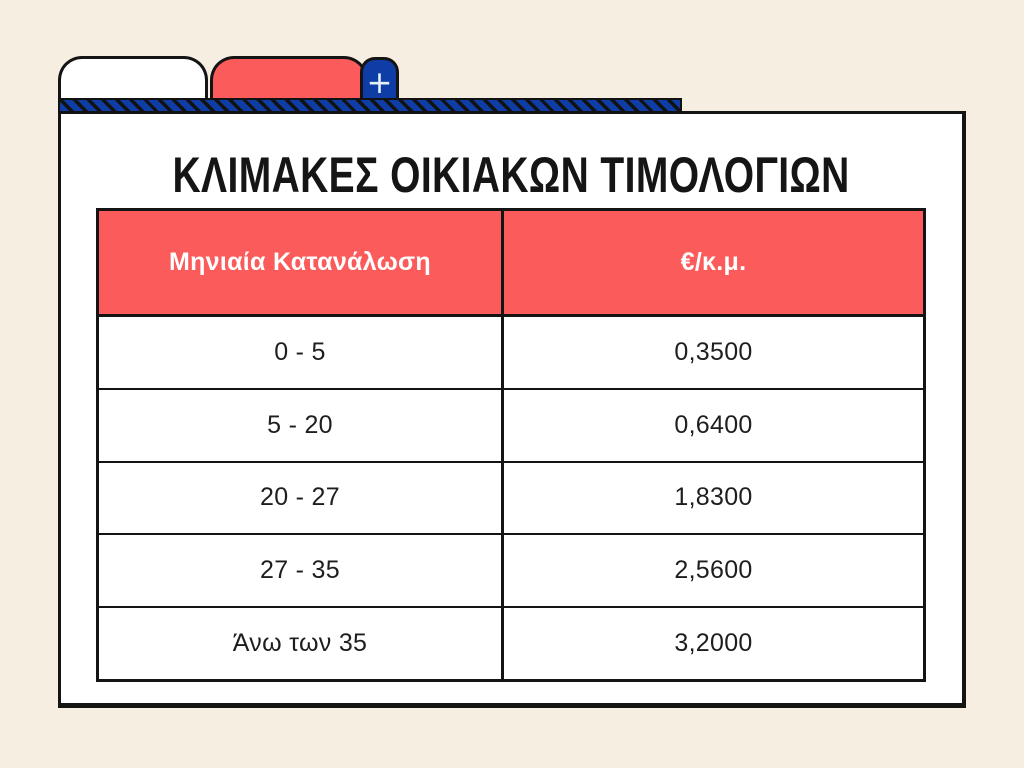 The width and height of the screenshot is (1024, 768). I want to click on table-cell-range: Άνω των 35, so click(300, 642).